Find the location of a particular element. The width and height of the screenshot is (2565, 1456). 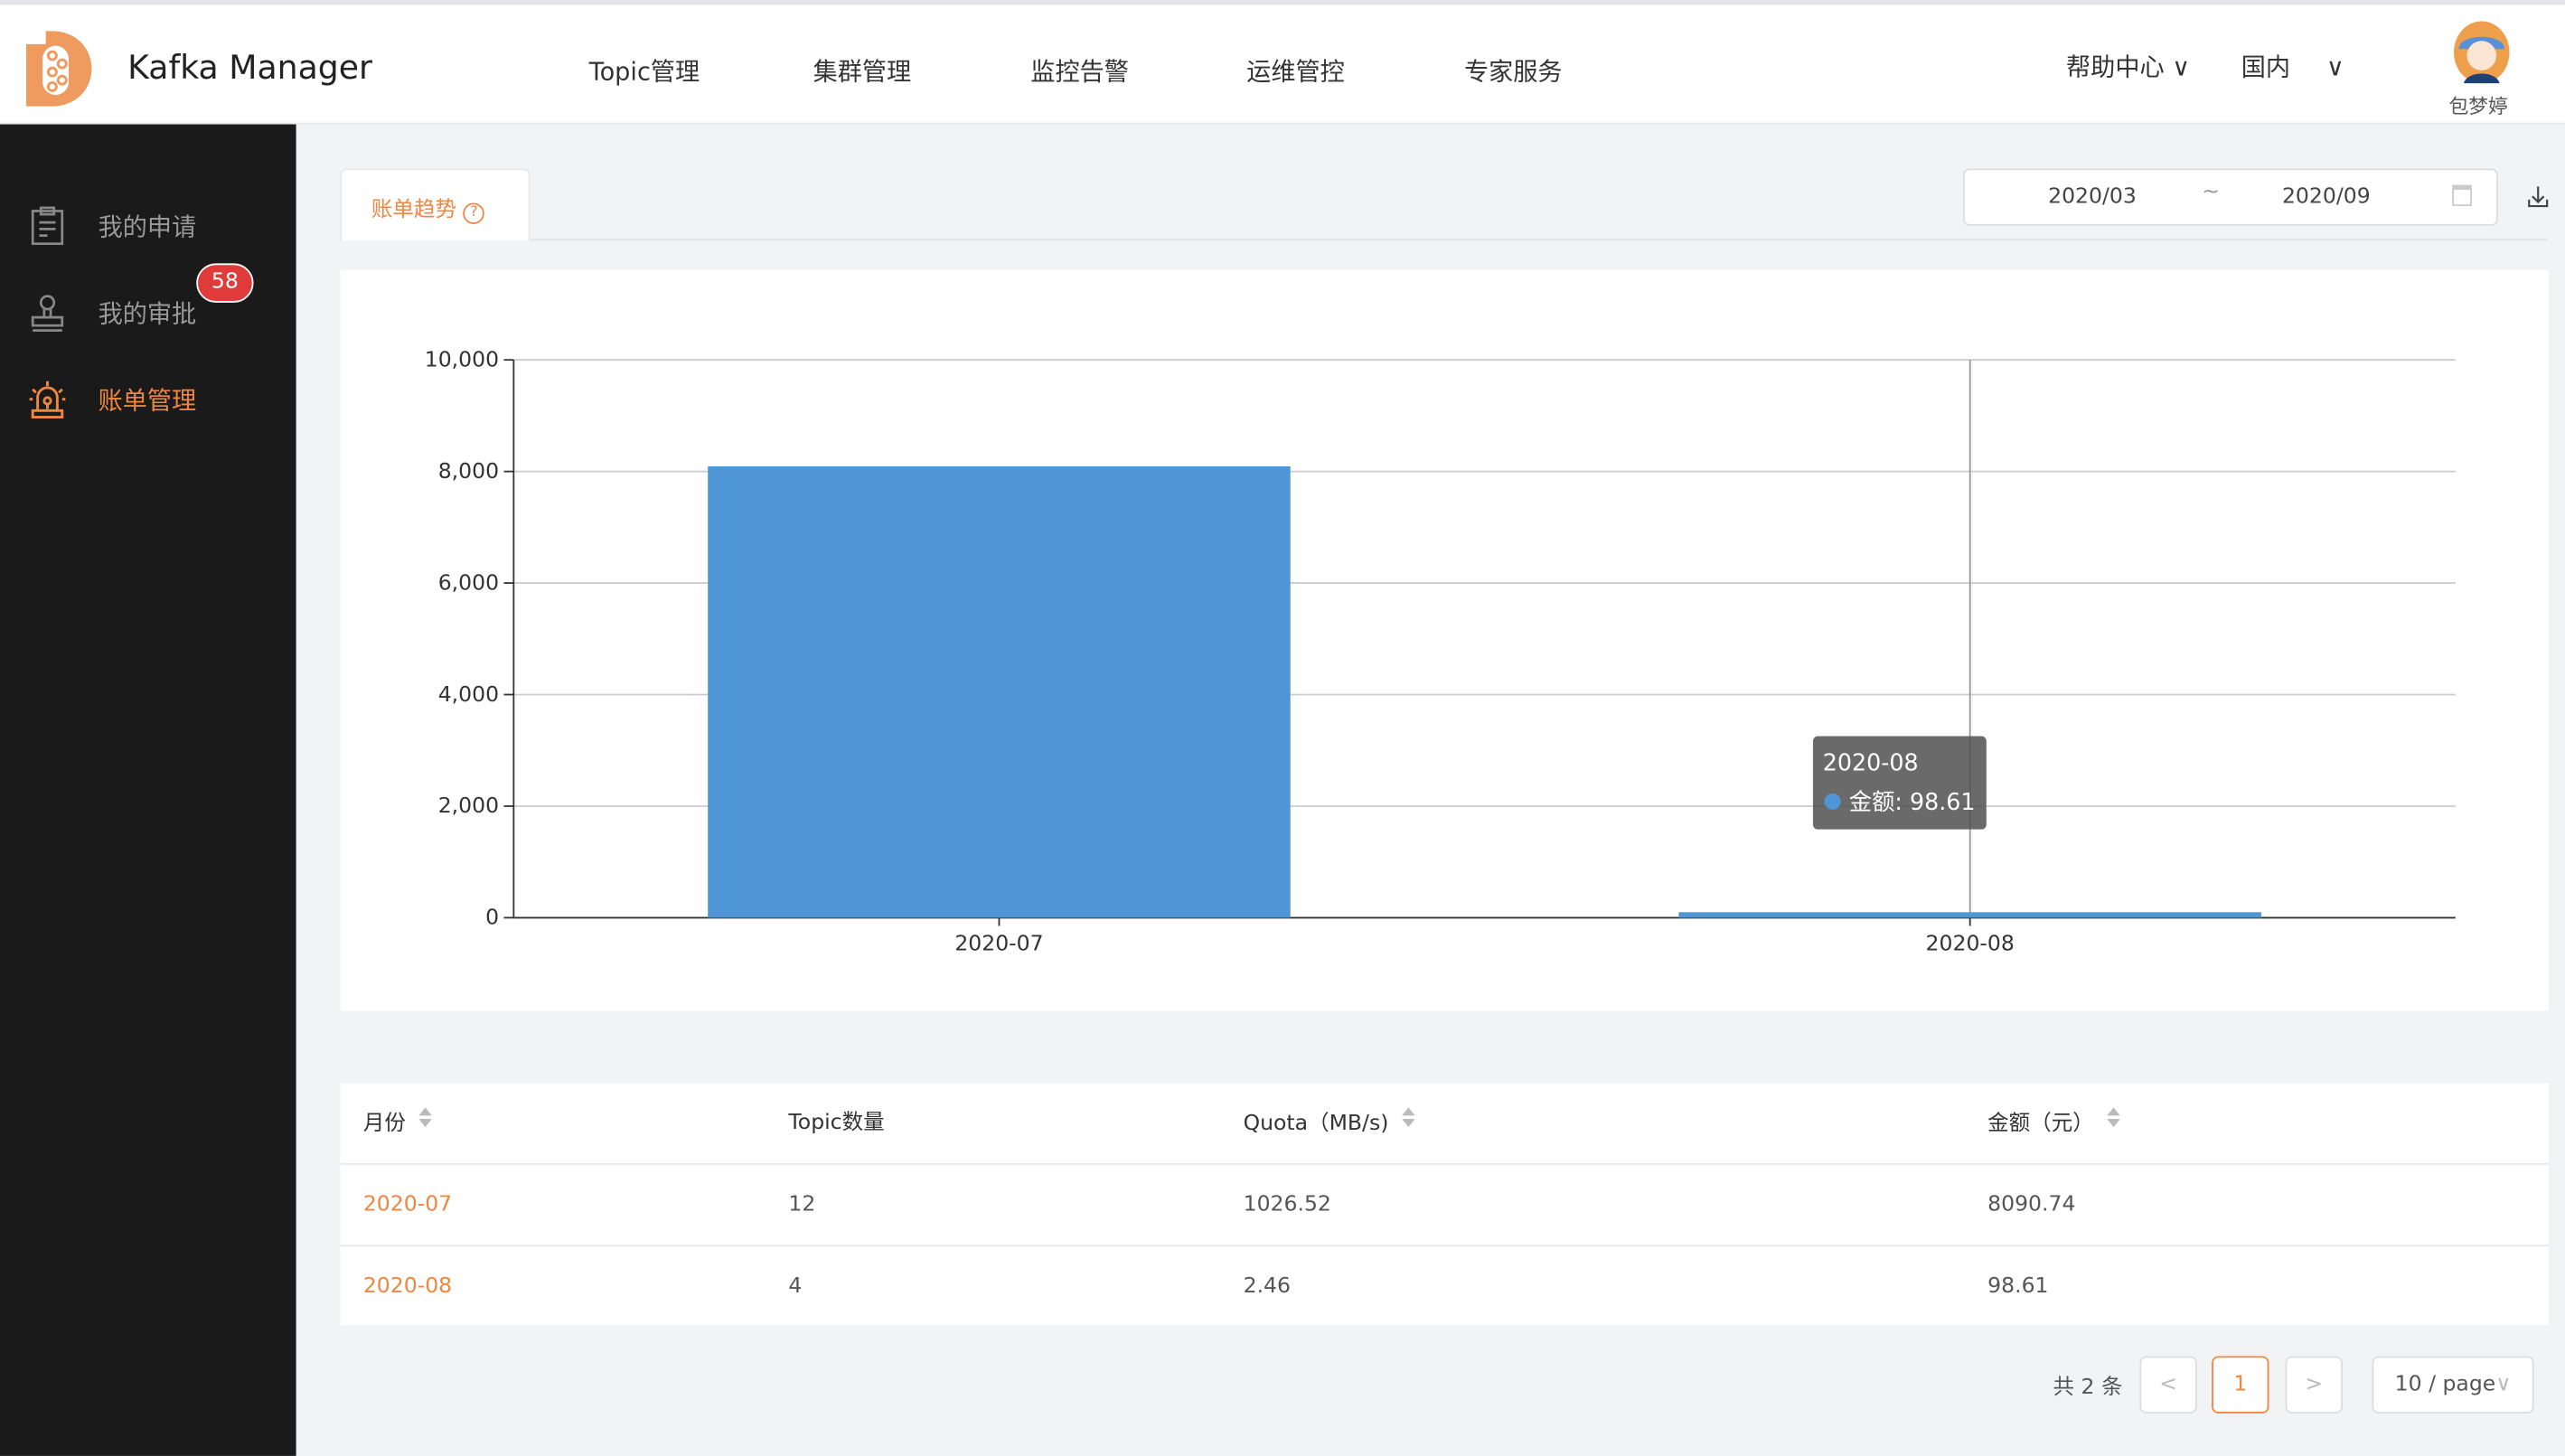

help-label: 帮助中心 is located at coordinates (2115, 67).